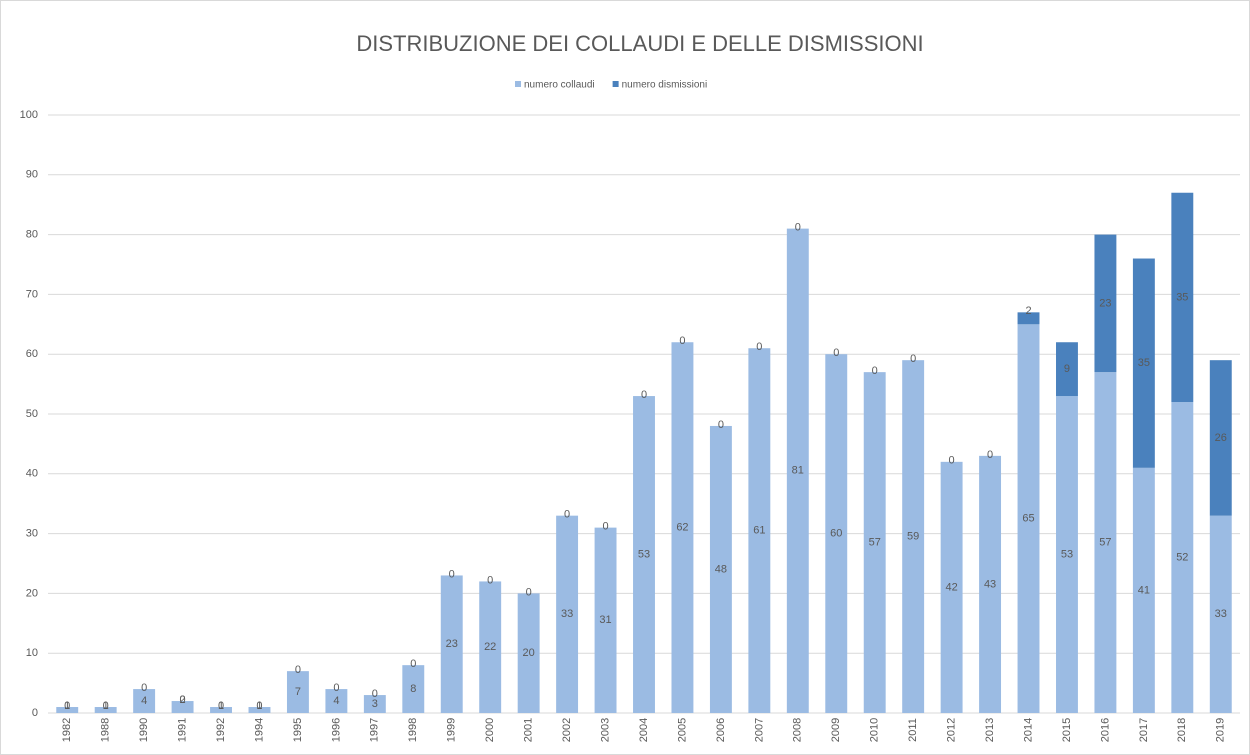 This screenshot has height=755, width=1250. I want to click on x-tick-label: 2015, so click(1067, 730).